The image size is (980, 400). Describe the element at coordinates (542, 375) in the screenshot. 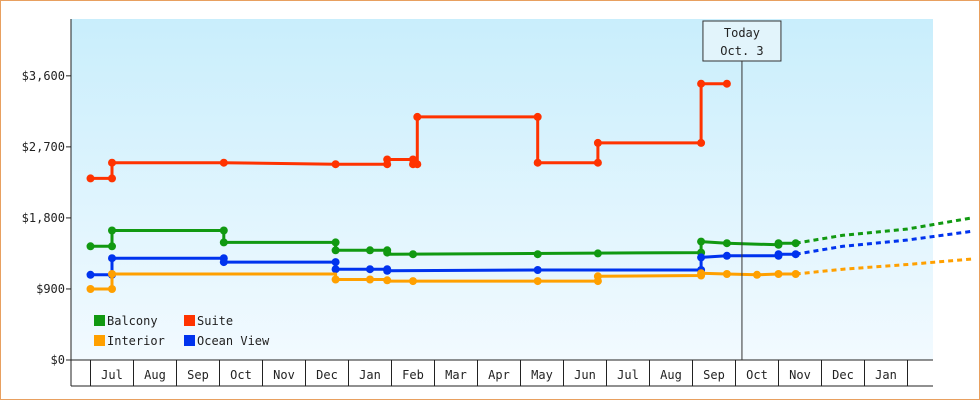

I see `month-label: May` at that location.